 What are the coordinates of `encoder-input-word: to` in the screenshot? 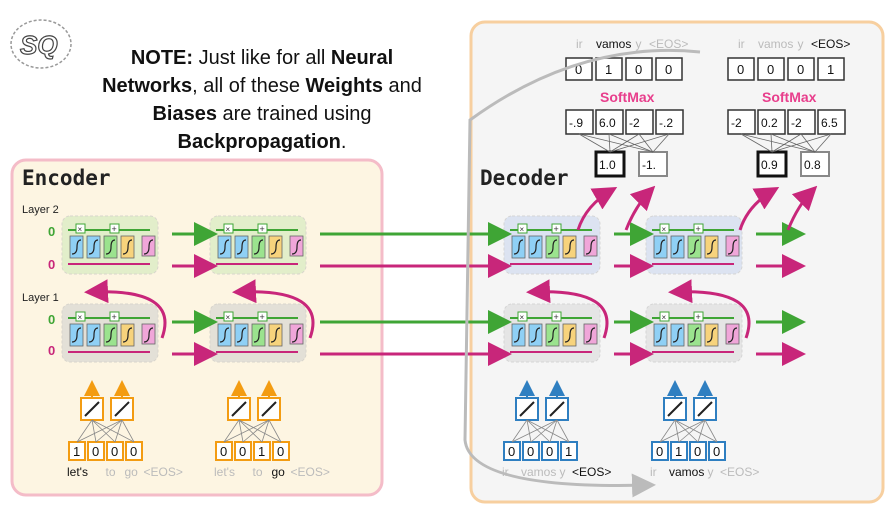 It's located at (258, 472).